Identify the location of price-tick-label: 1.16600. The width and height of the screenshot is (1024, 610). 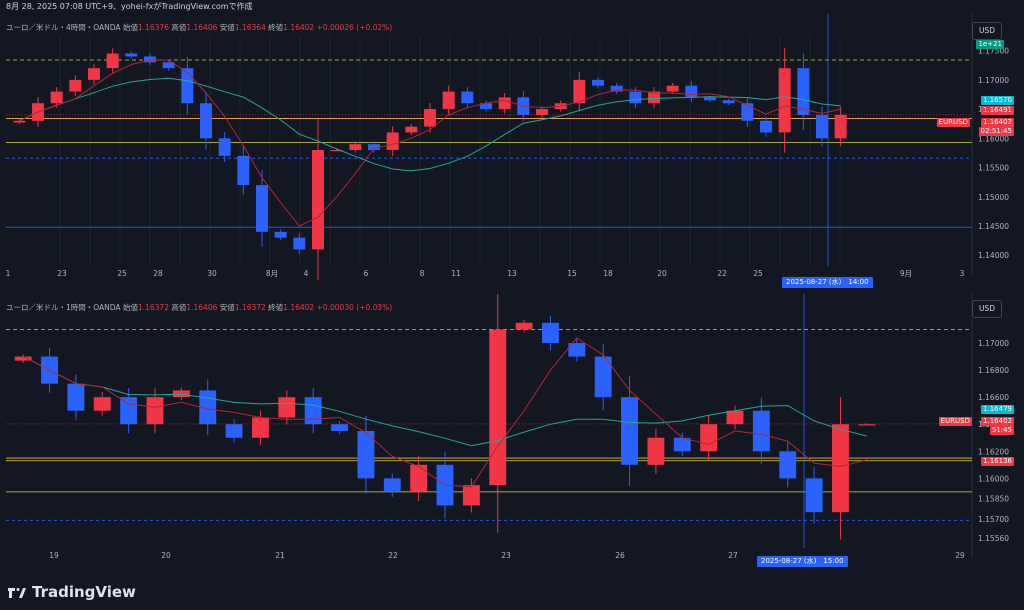
(993, 397).